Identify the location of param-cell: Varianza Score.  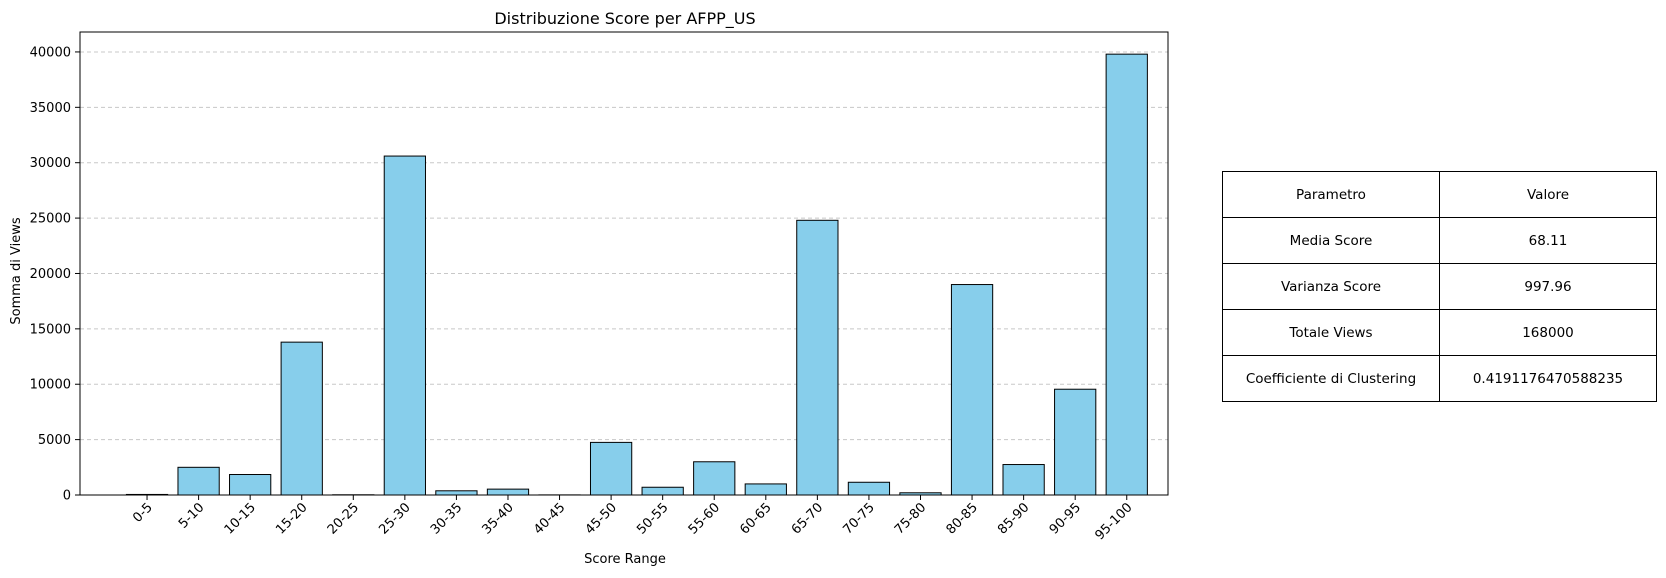
(1331, 286).